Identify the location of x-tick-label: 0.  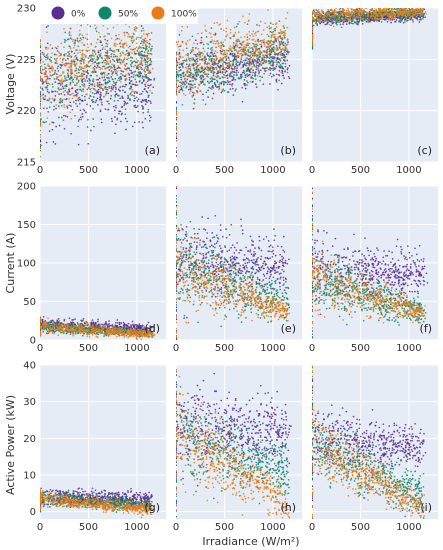
(40, 170).